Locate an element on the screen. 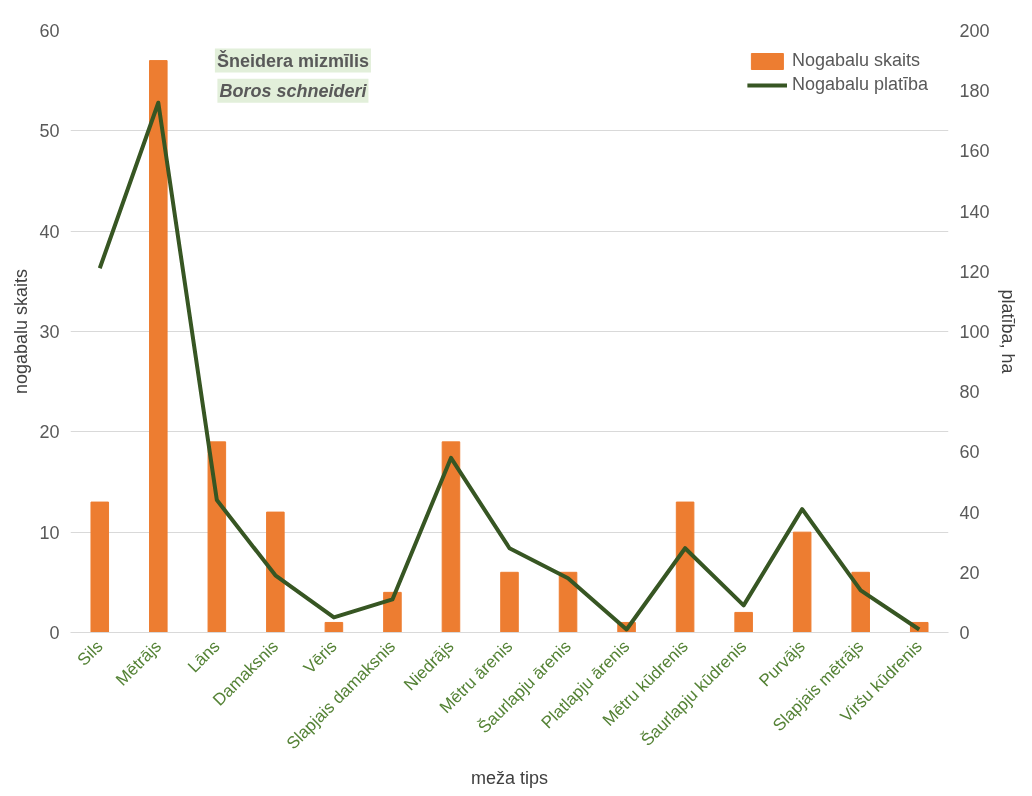 Image resolution: width=1032 pixels, height=796 pixels. y2-tick-label: 80 is located at coordinates (969, 392).